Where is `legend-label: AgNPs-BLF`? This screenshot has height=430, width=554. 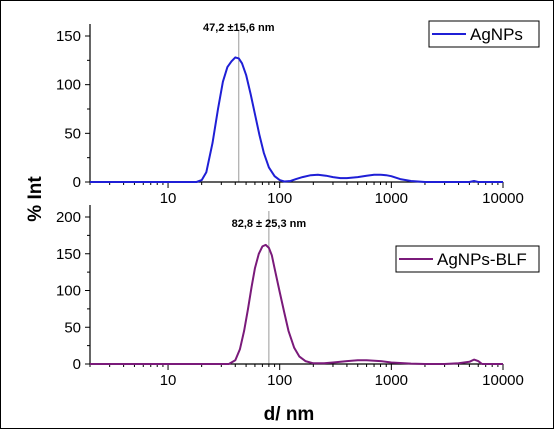
legend-label: AgNPs-BLF is located at coordinates (482, 259).